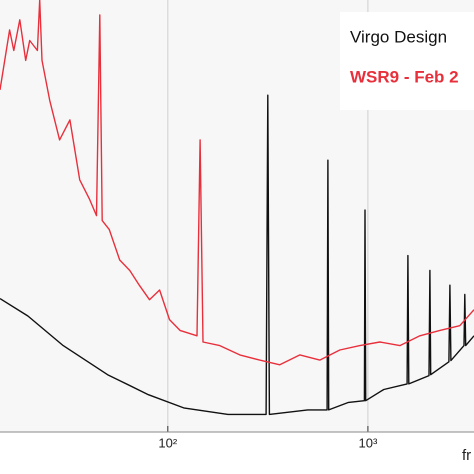 The height and width of the screenshot is (474, 474). I want to click on legend-label: Virgo Design, so click(398, 36).